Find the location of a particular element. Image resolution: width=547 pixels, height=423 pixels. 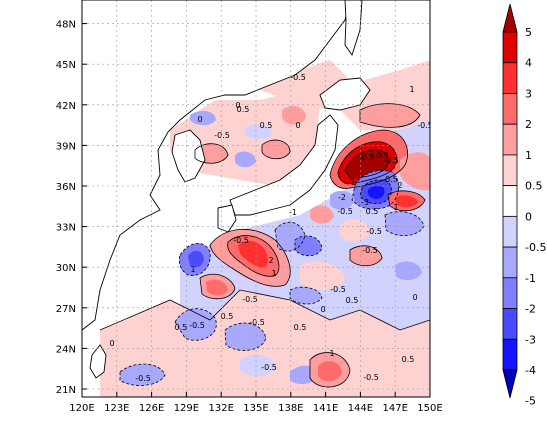

lon-tick-label: 150E is located at coordinates (429, 408).